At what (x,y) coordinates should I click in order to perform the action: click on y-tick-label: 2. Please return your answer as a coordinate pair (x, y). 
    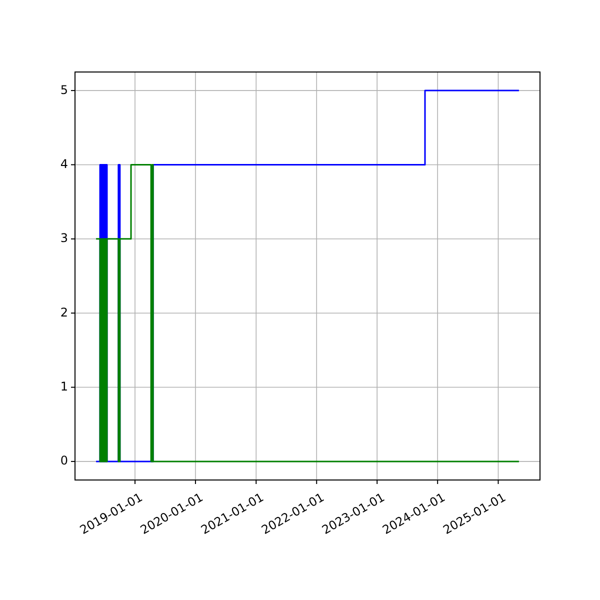
    Looking at the image, I should click on (64, 312).